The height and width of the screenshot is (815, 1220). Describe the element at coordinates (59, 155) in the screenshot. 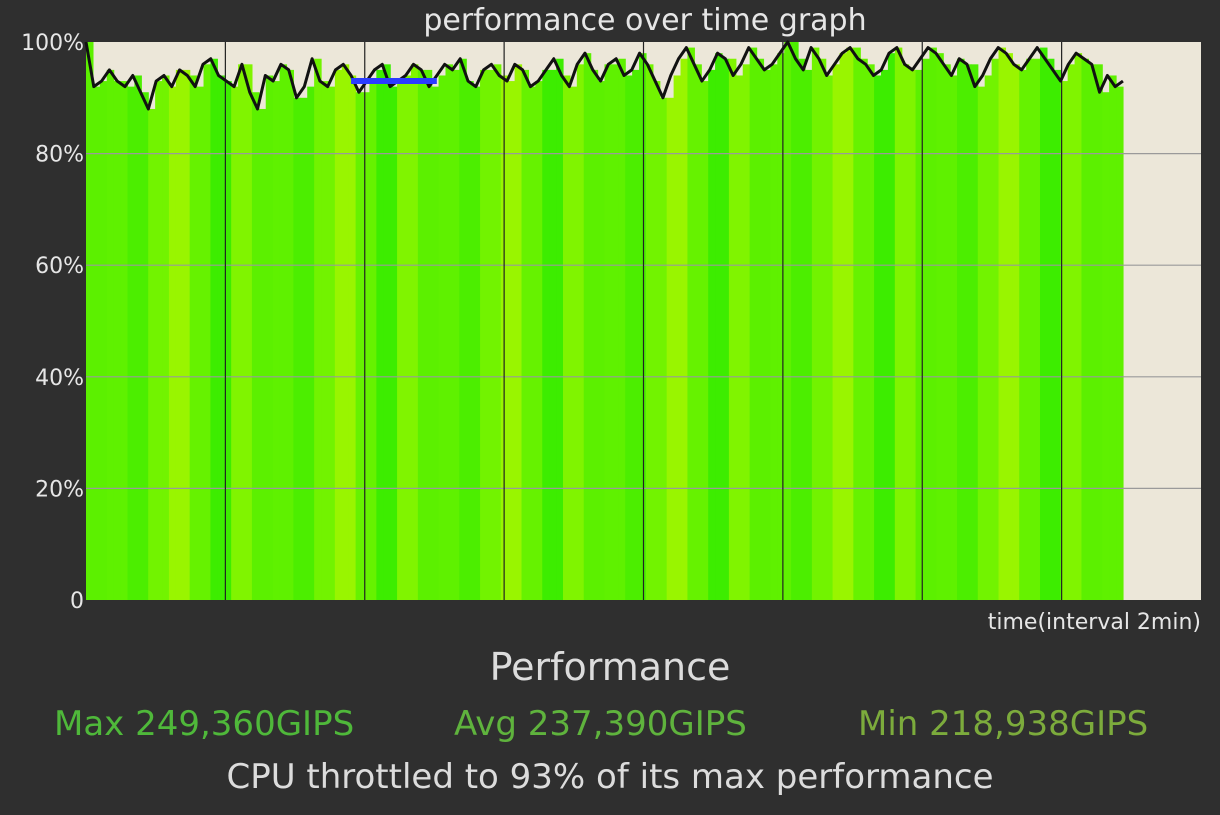

I see `y-tick-label: 80%` at that location.